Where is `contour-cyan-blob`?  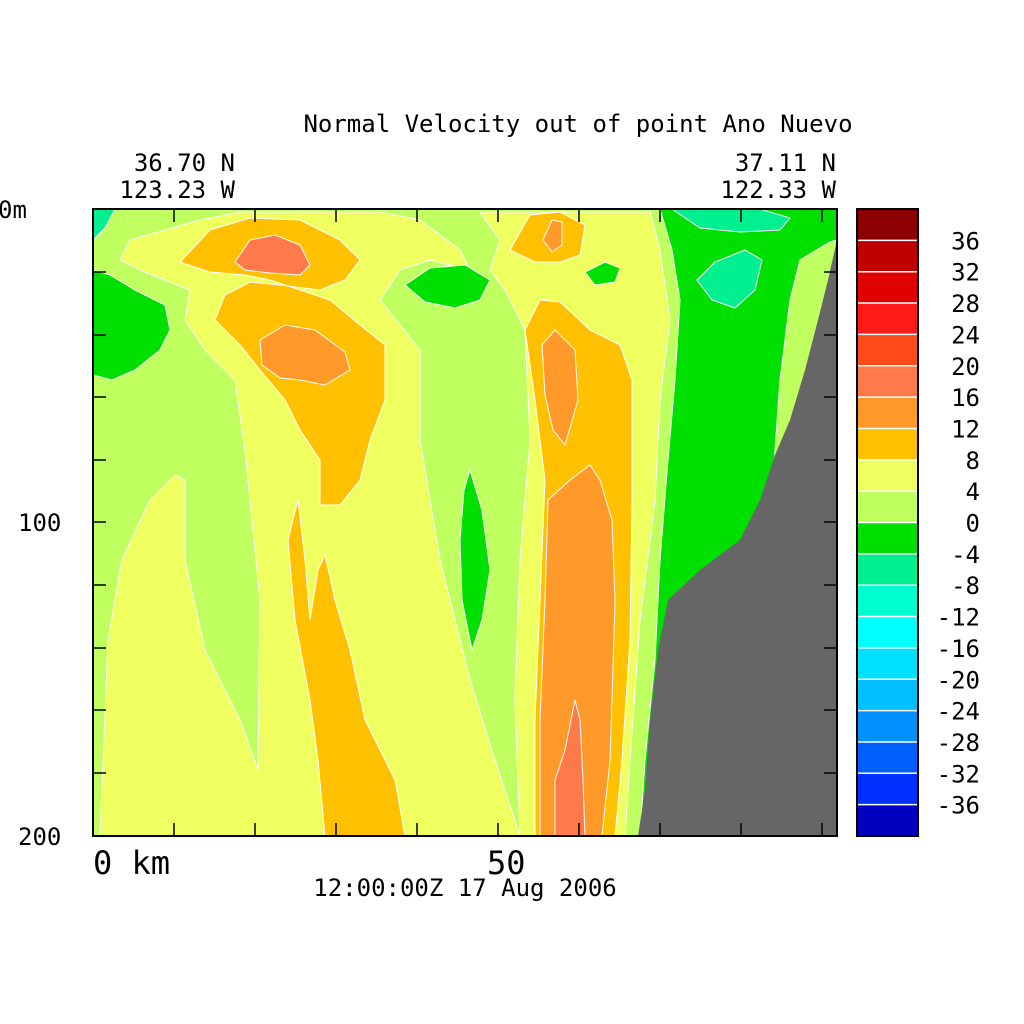
contour-cyan-blob is located at coordinates (729, 279).